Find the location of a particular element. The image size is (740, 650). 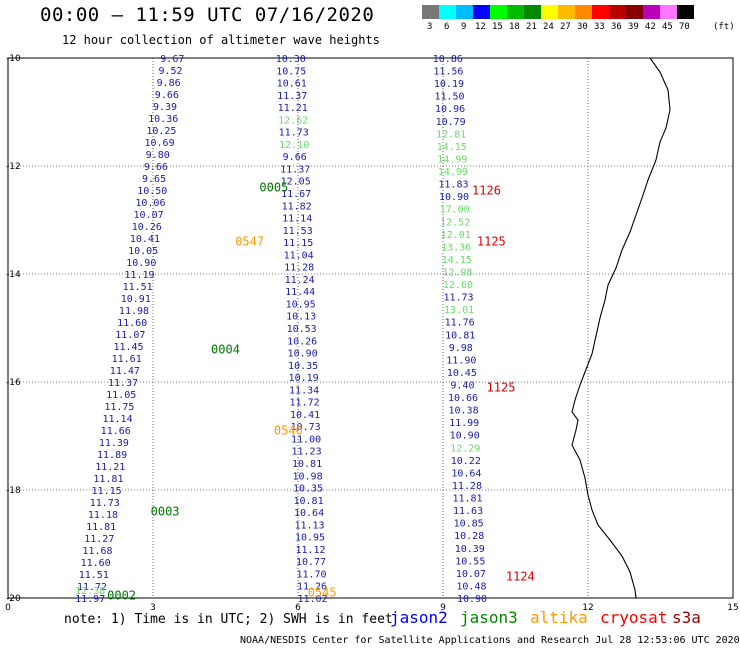

swh-value: 11.61 is located at coordinates (127, 359).